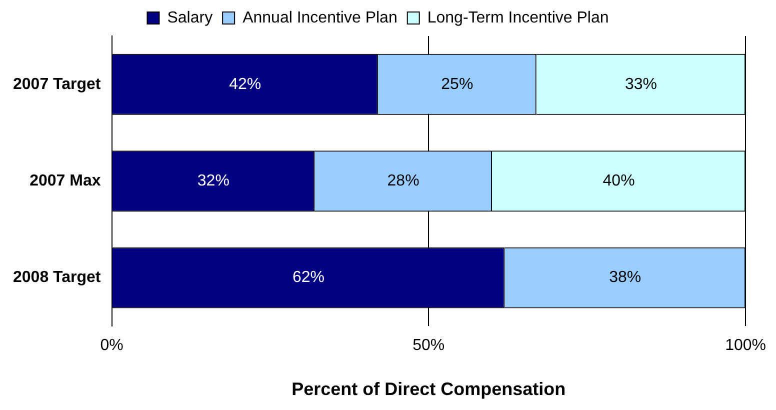 Image resolution: width=776 pixels, height=410 pixels. I want to click on x-tick-label: 0%, so click(112, 345).